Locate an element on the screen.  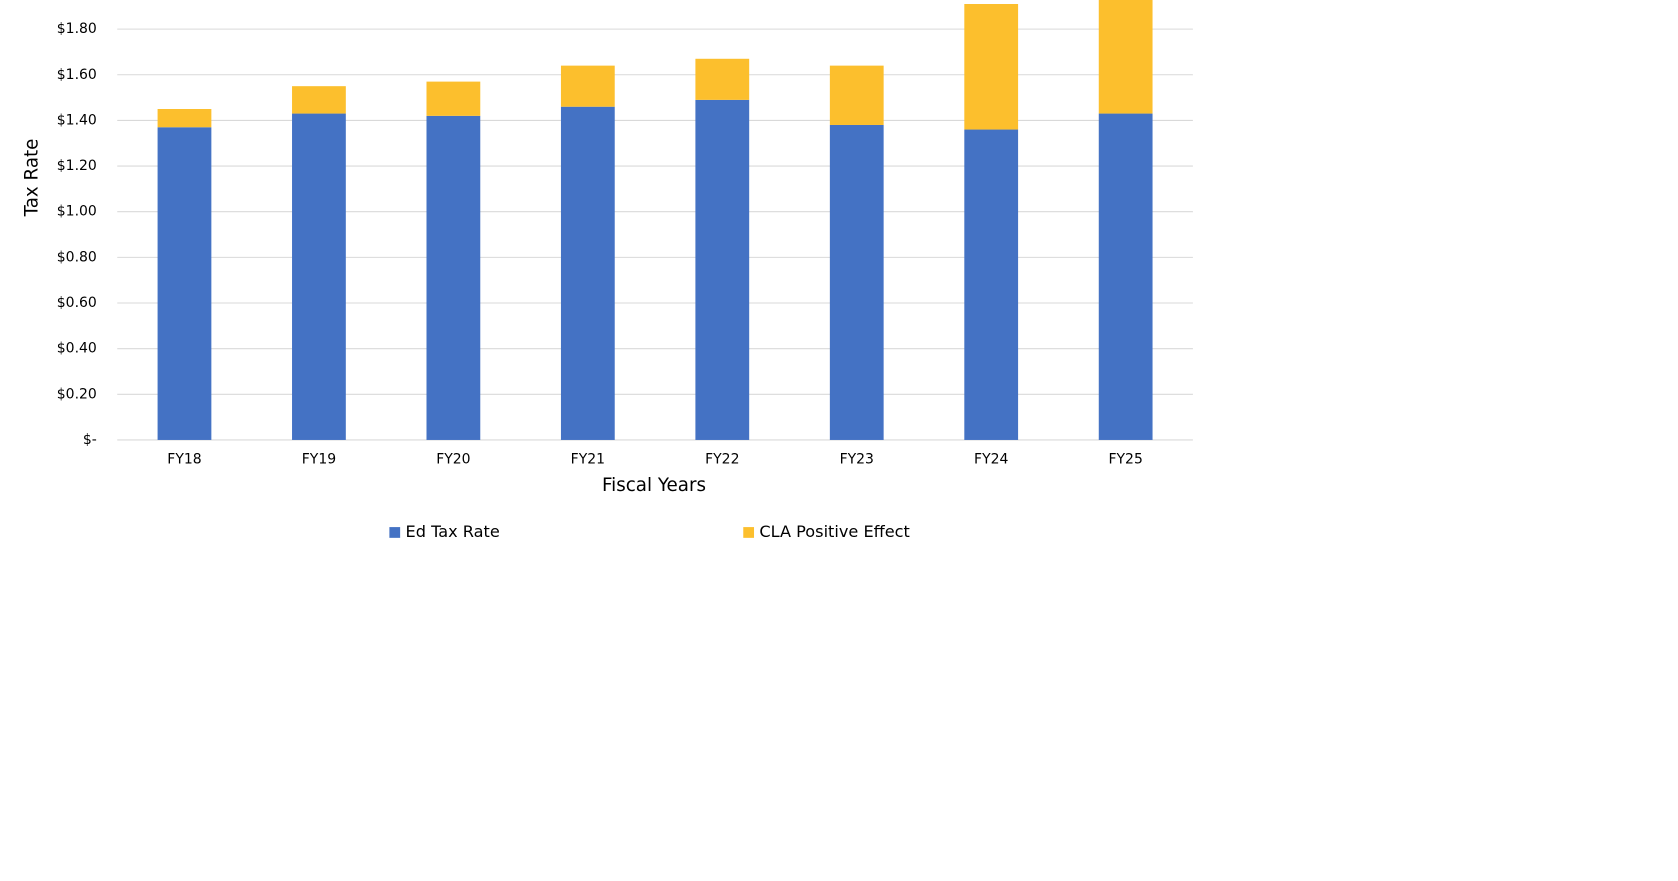
y-tick-label: $1.00 is located at coordinates (77, 212).